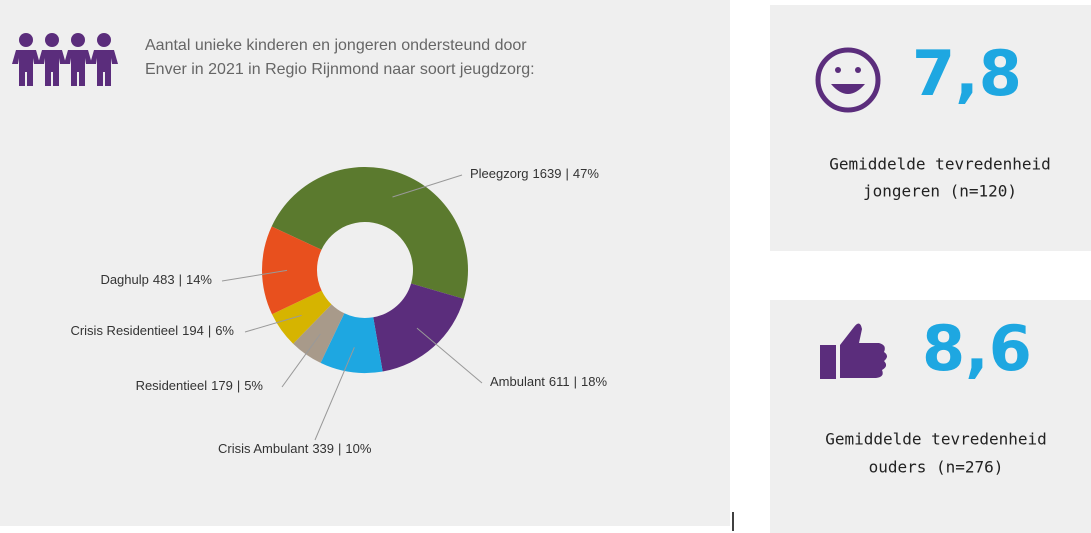 Image resolution: width=1091 pixels, height=533 pixels. What do you see at coordinates (517, 381) in the screenshot?
I see `slice-name: Ambulant` at bounding box center [517, 381].